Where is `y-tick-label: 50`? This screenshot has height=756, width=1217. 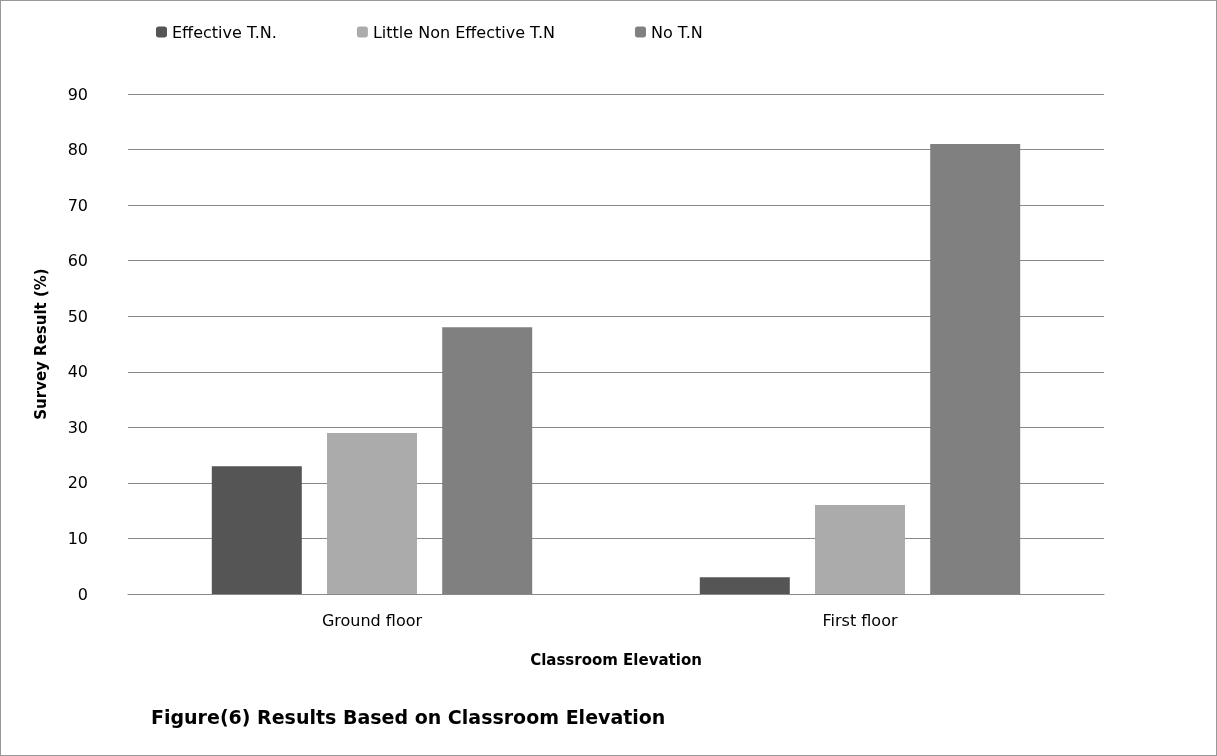 y-tick-label: 50 is located at coordinates (77, 316).